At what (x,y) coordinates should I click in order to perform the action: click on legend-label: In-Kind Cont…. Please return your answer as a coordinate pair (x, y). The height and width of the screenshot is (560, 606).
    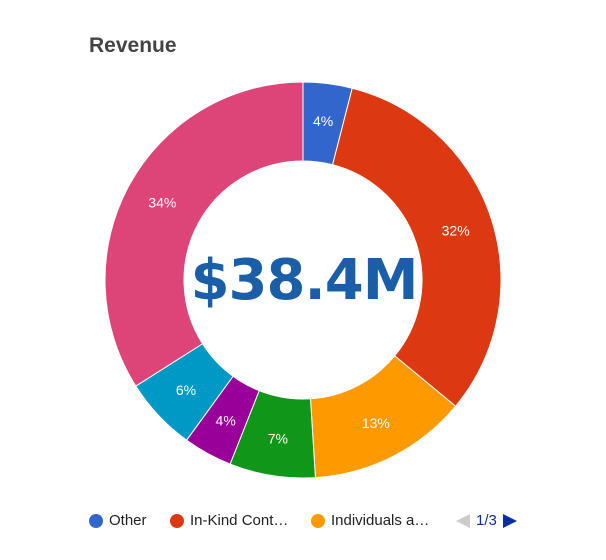
    Looking at the image, I should click on (239, 520).